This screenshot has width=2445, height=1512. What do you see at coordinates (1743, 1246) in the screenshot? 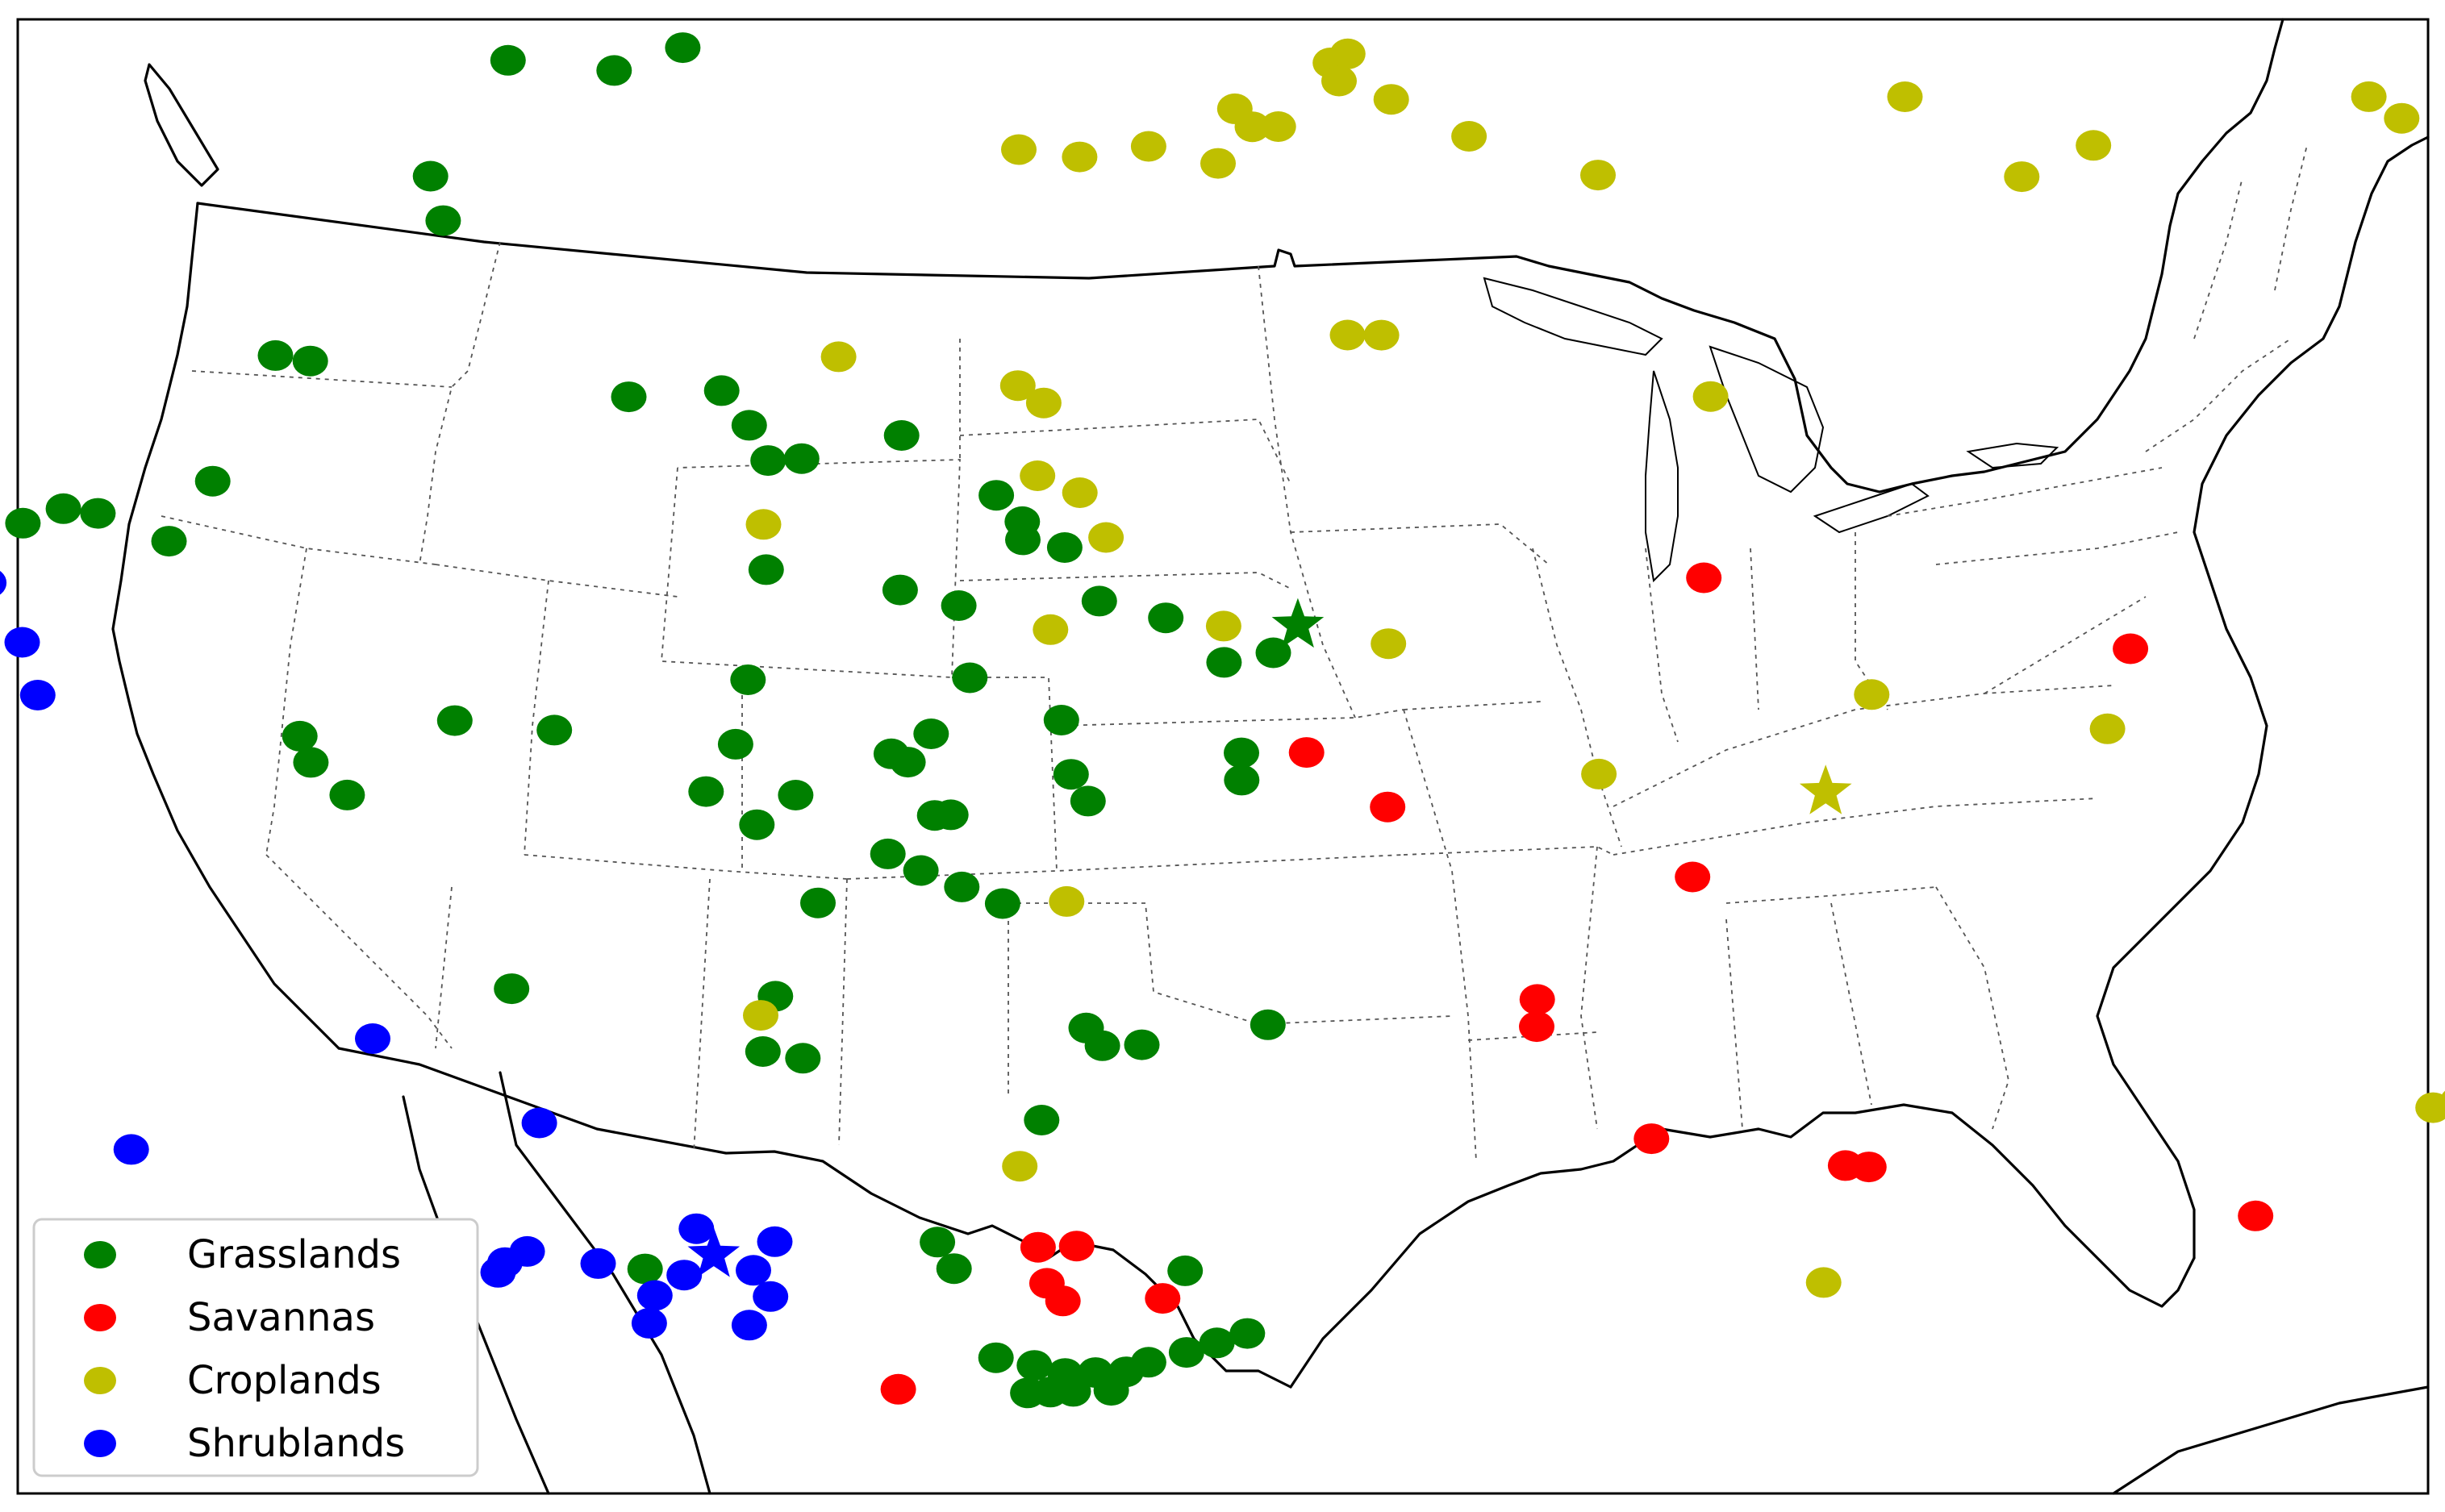
I see `gulf-coast` at bounding box center [1743, 1246].